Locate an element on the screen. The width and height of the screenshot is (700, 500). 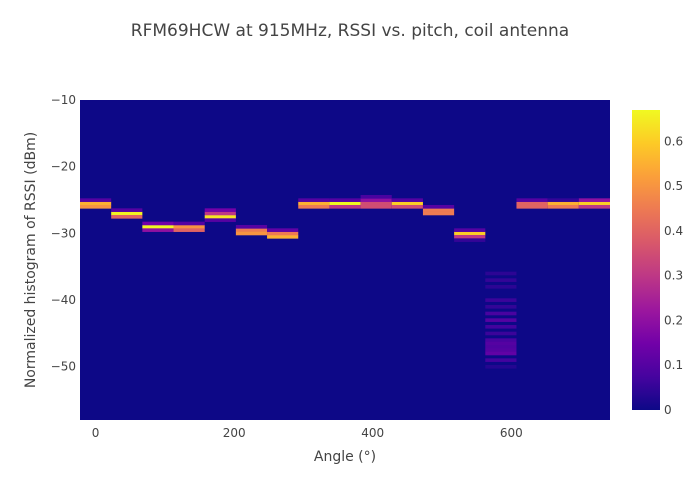
colorbar-tick-label: 0 is located at coordinates (668, 410).